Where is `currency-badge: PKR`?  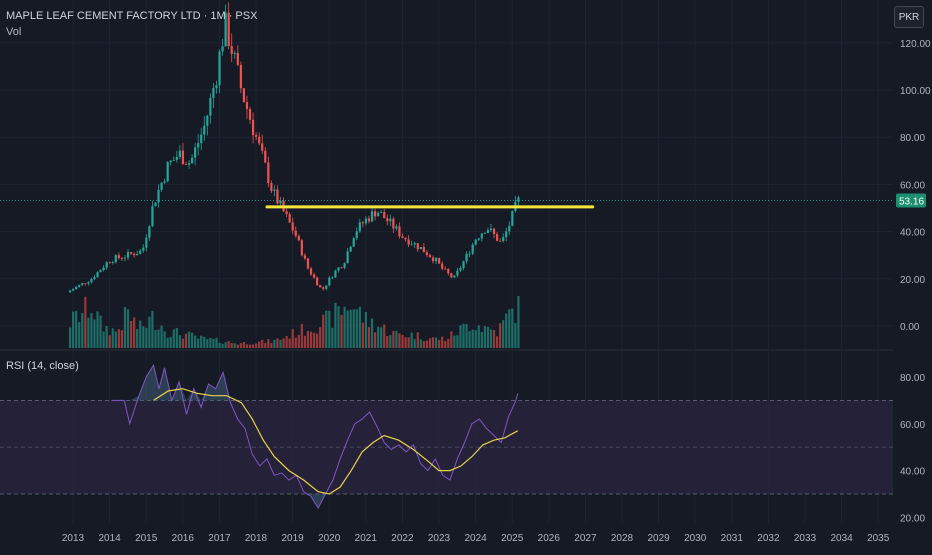
currency-badge: PKR is located at coordinates (909, 17).